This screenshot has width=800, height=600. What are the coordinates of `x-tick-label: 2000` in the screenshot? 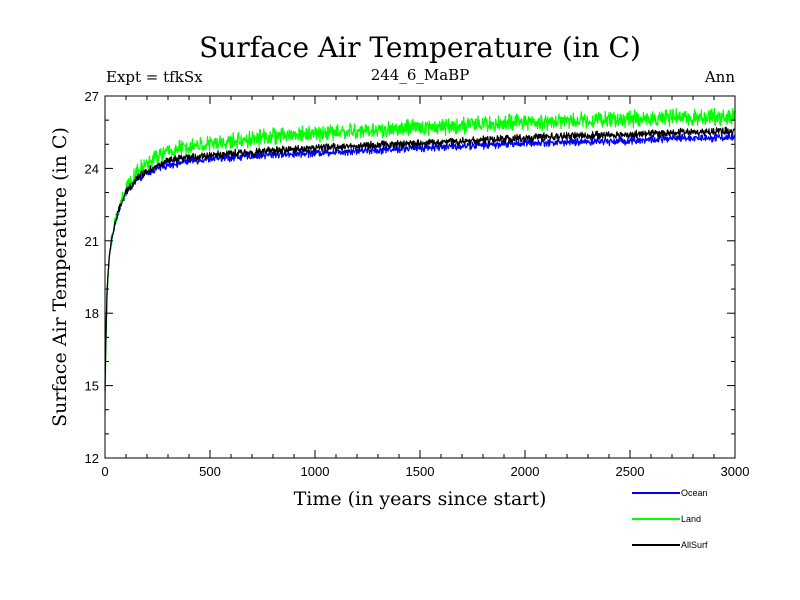 It's located at (525, 471).